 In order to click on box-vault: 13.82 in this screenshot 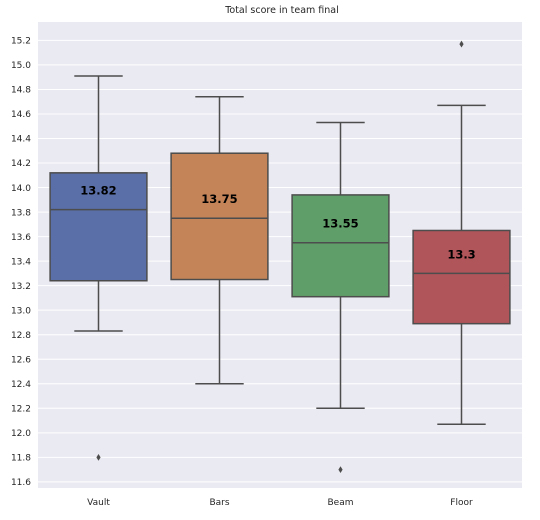, I will do `click(98, 268)`.